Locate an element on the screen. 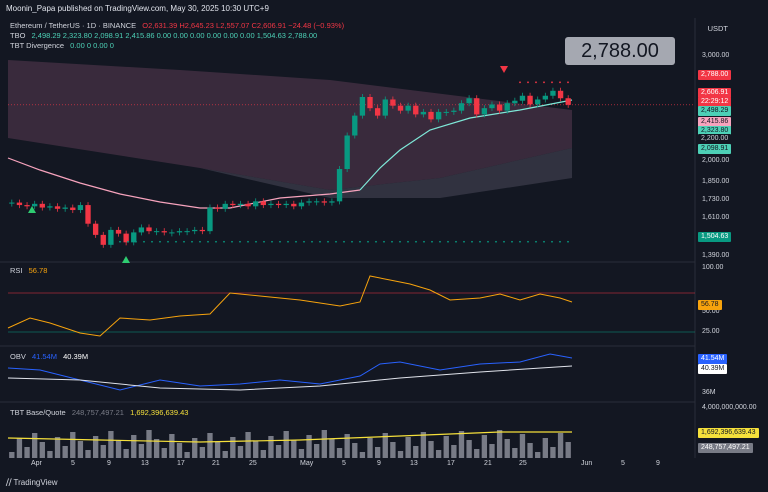  price-axis-label: 1,390.00 is located at coordinates (716, 255).